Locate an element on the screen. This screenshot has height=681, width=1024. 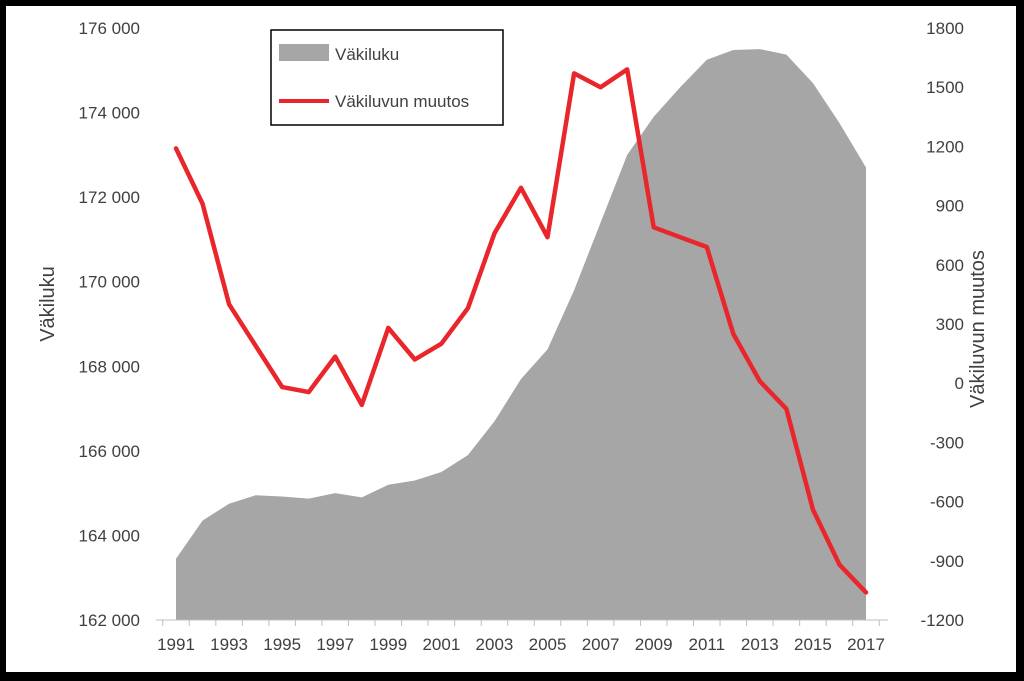
x-tick-label: 1999 is located at coordinates (388, 644).